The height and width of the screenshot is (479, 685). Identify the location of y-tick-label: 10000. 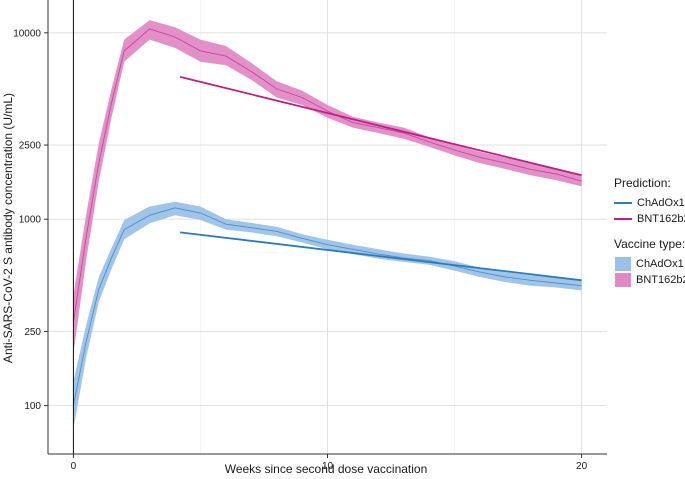
(27, 33).